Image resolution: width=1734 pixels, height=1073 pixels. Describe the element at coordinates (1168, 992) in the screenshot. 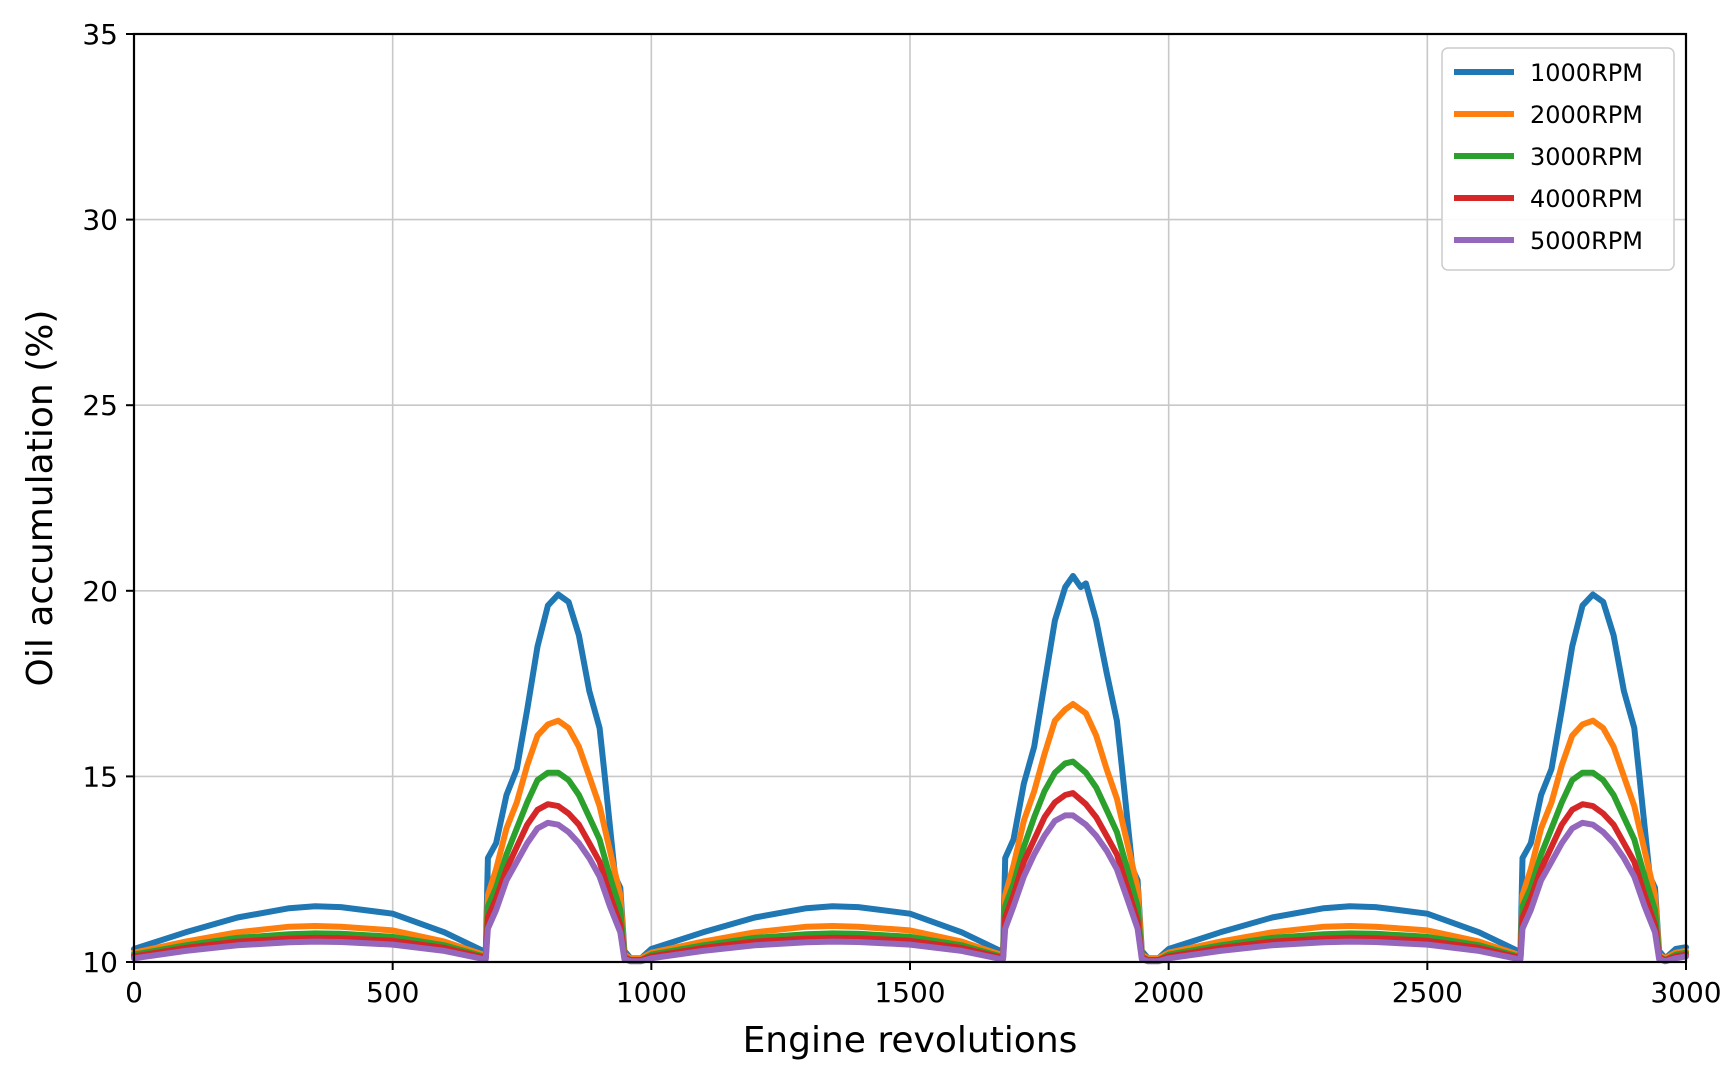

I see `x-tick-label: 2000` at that location.